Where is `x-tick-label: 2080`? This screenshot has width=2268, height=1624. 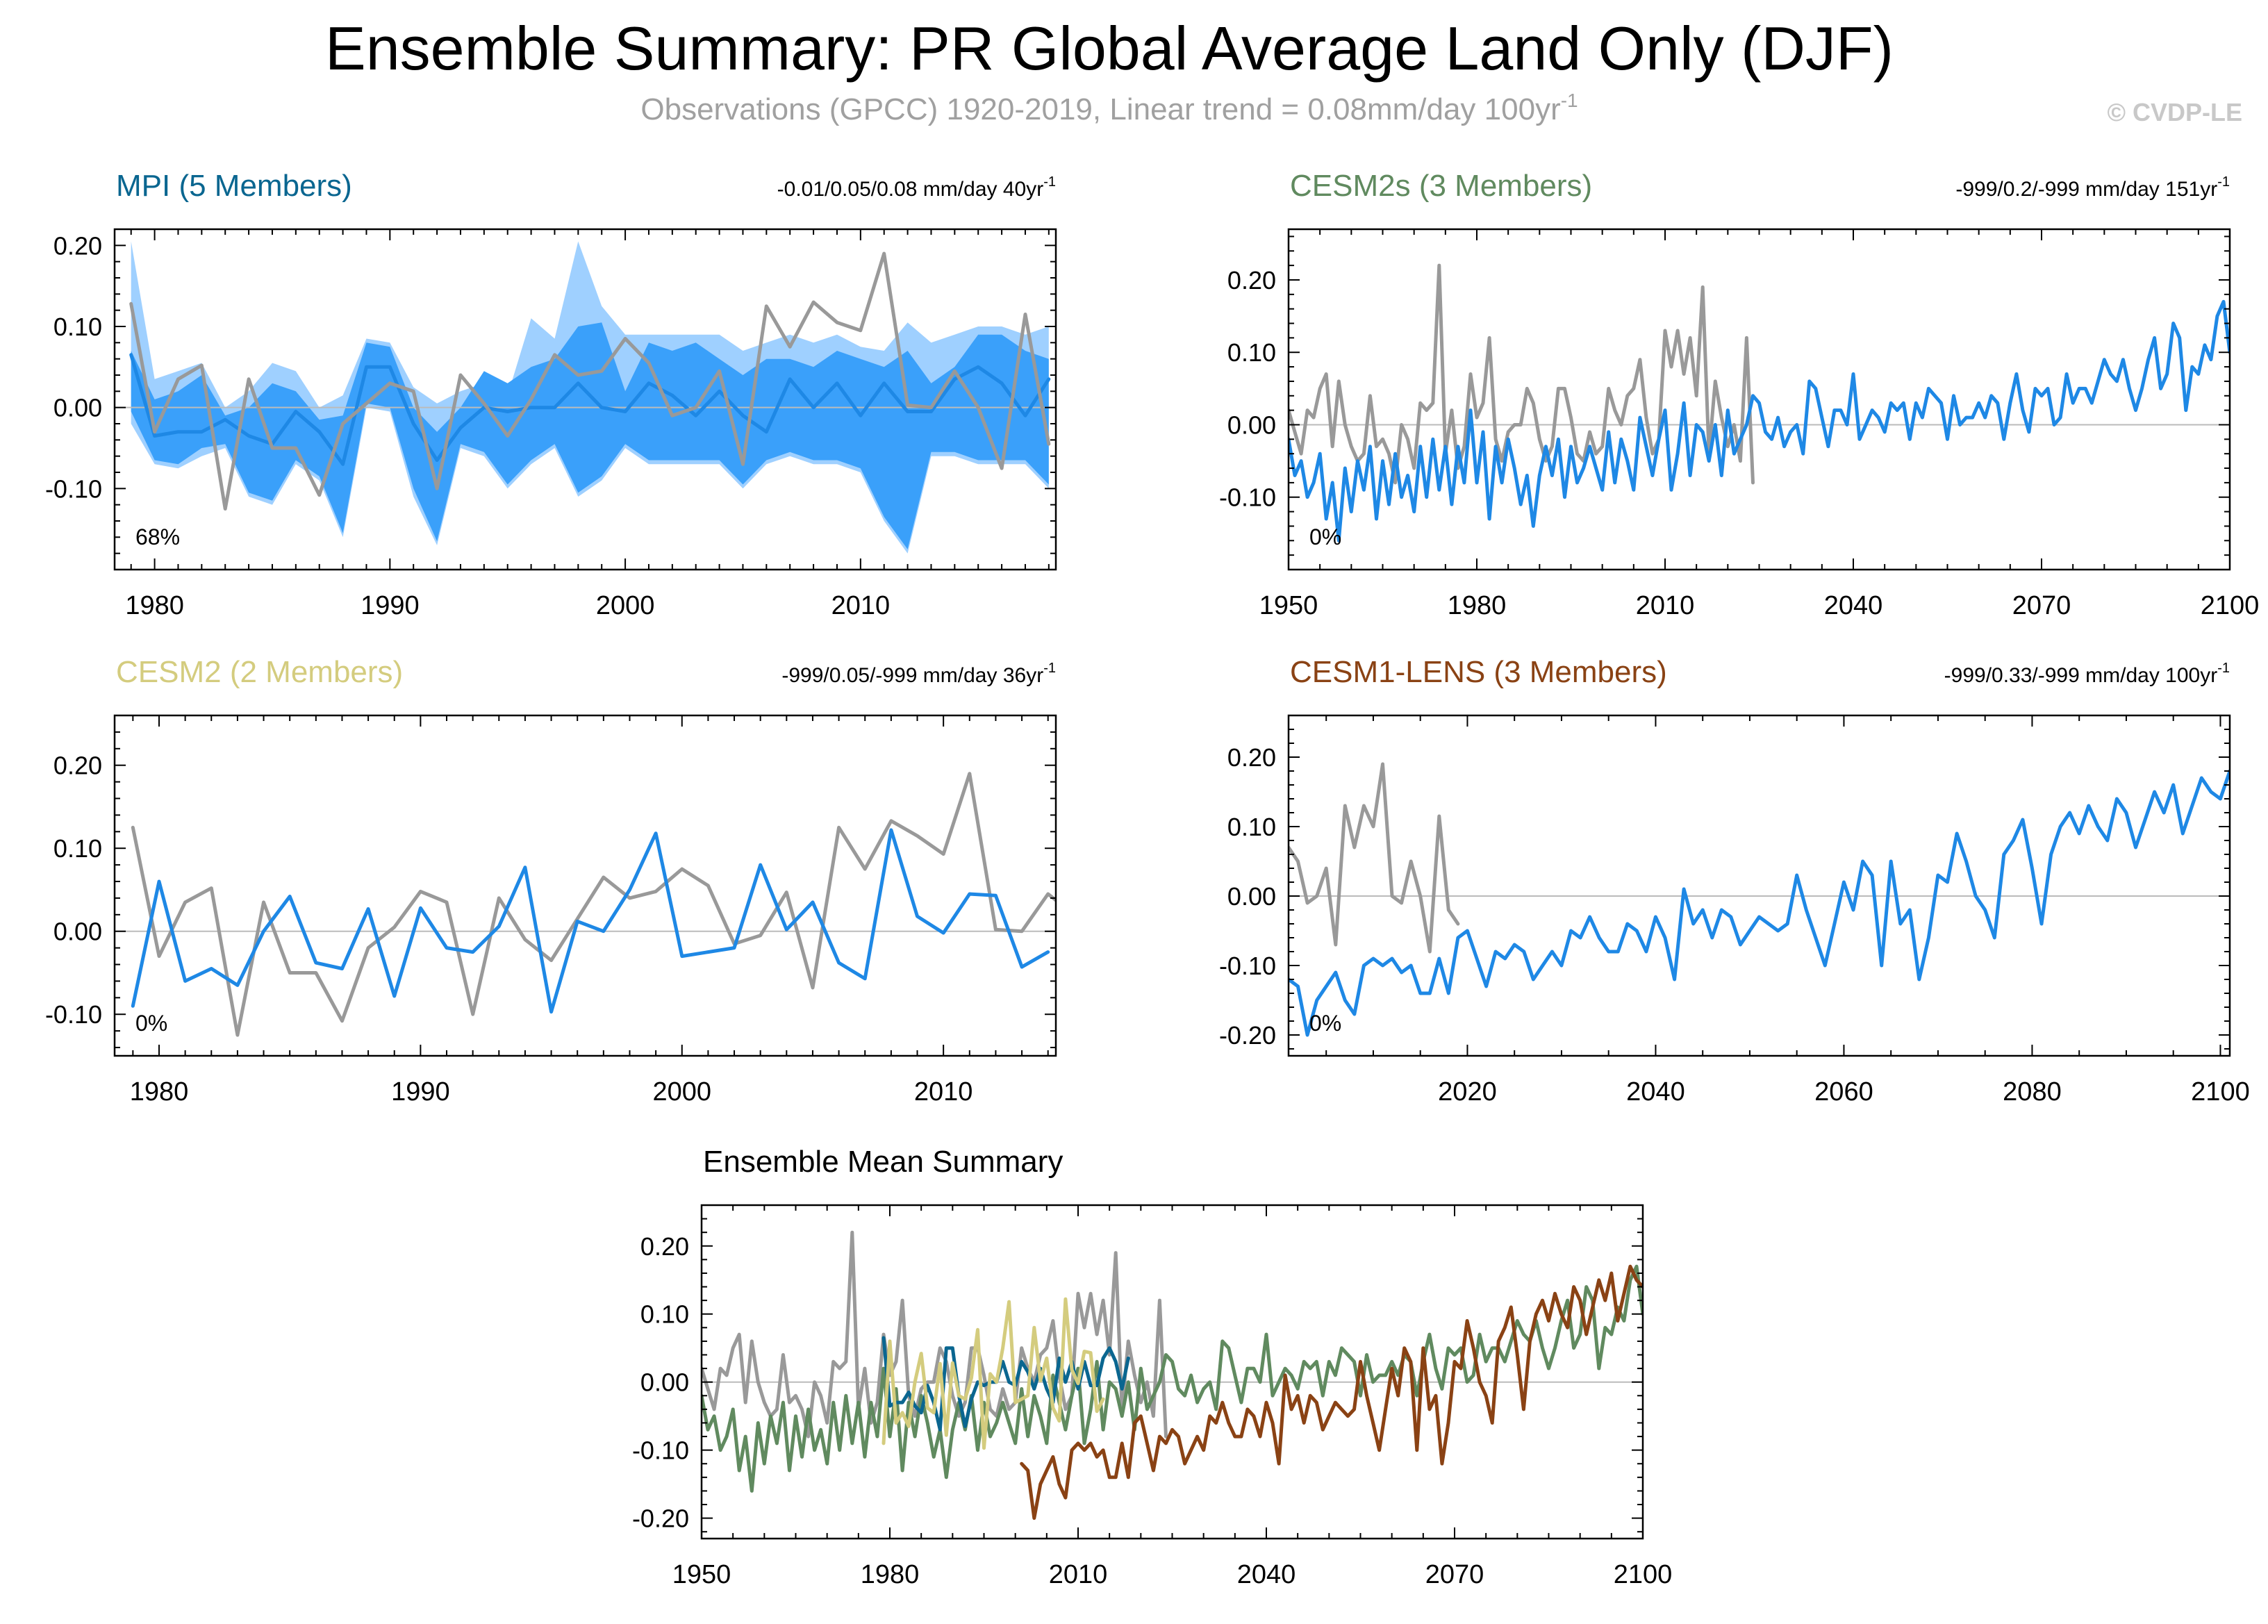 x-tick-label: 2080 is located at coordinates (2032, 1092).